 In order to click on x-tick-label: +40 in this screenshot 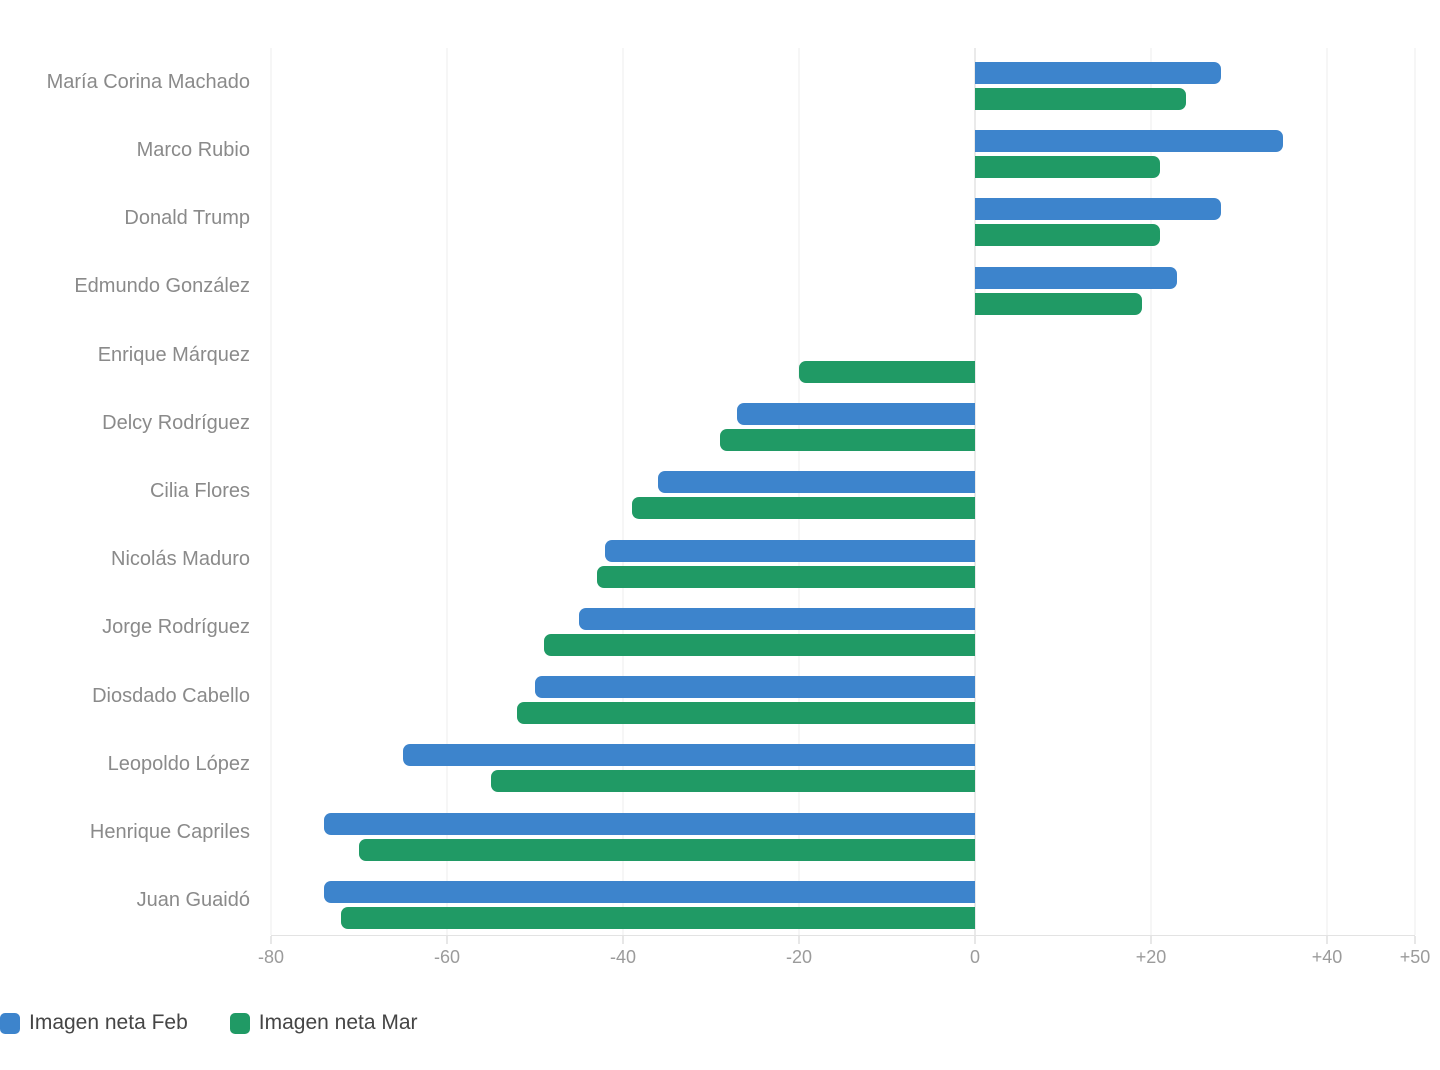, I will do `click(1327, 957)`.